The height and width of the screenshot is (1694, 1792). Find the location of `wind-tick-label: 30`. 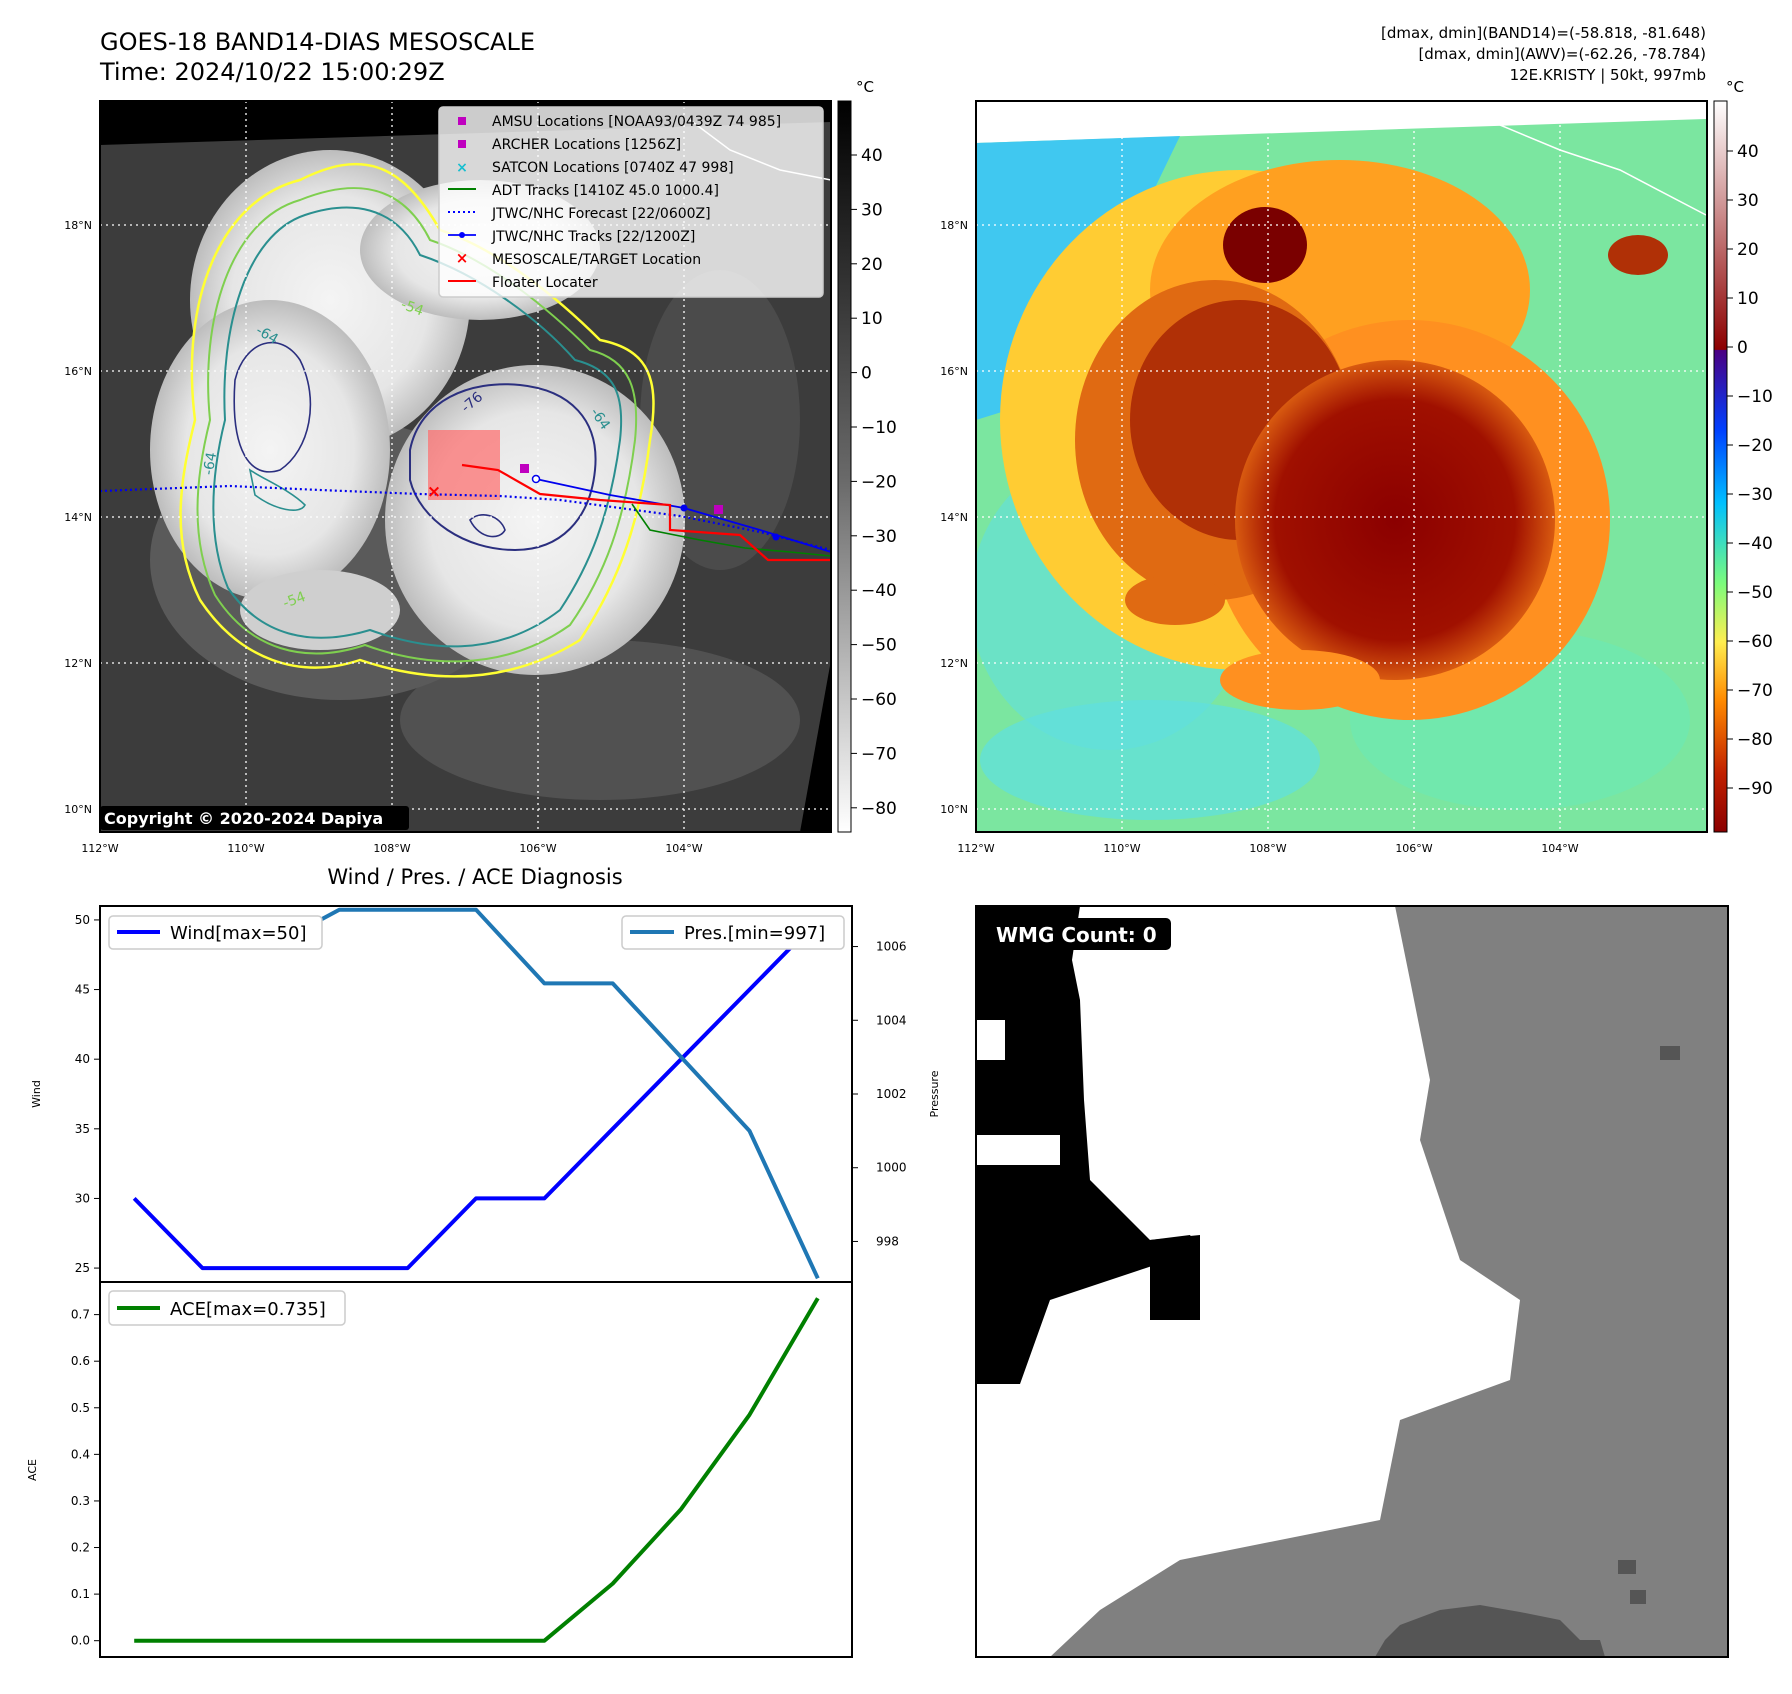

wind-tick-label: 30 is located at coordinates (82, 1198).